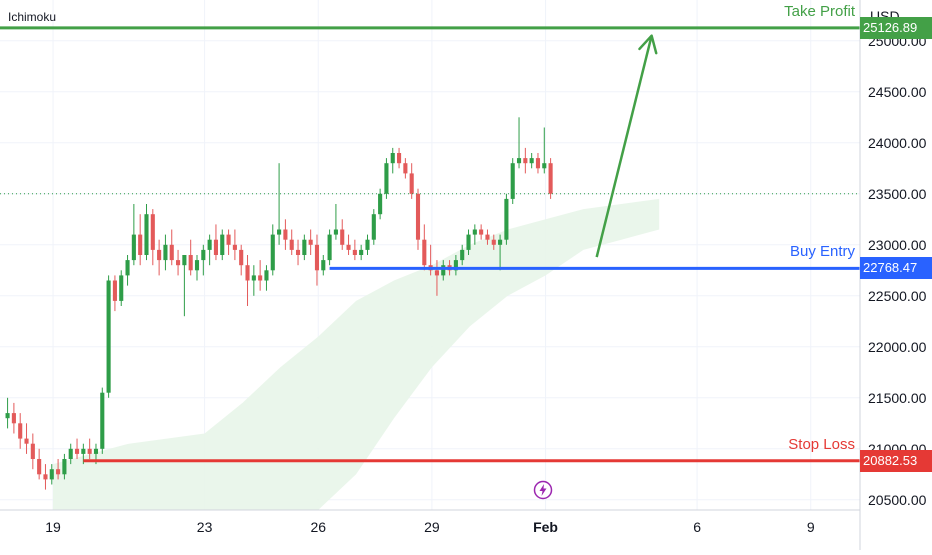 The image size is (932, 555). What do you see at coordinates (897, 347) in the screenshot?
I see `y-tick-label: 22000.00` at bounding box center [897, 347].